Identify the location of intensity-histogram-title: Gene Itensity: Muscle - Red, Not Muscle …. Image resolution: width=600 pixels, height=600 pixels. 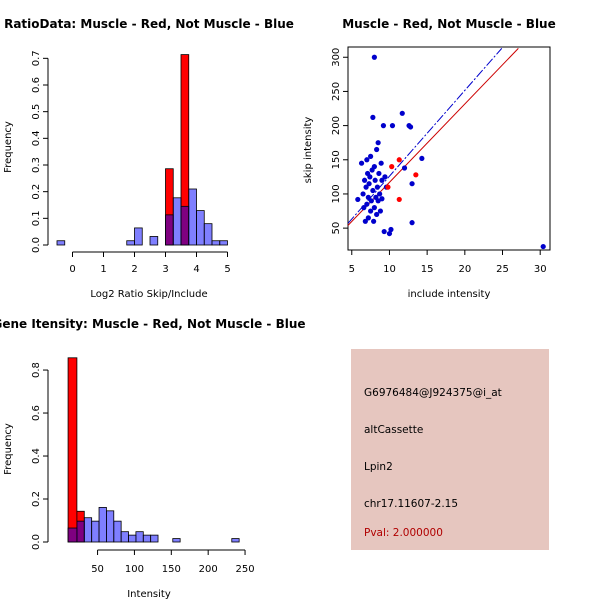
(153, 324).